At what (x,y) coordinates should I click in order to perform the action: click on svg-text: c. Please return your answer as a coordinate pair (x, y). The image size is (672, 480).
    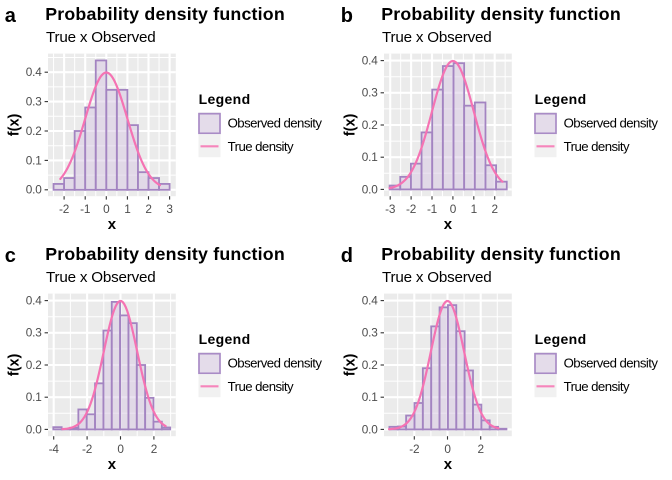
    Looking at the image, I should click on (10, 256).